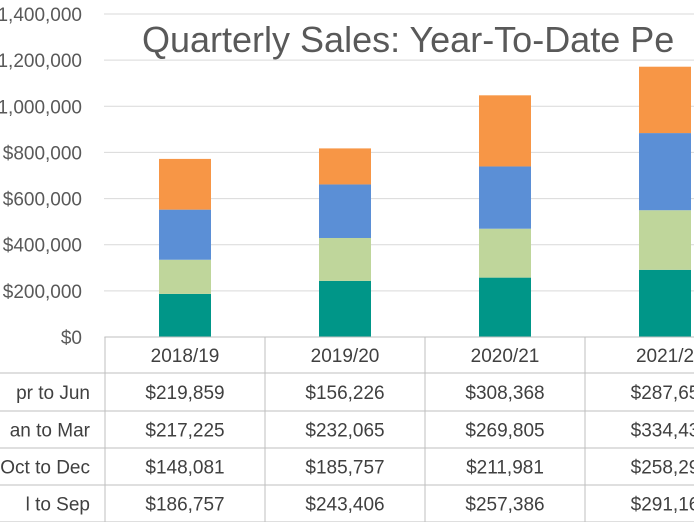 The height and width of the screenshot is (522, 694). What do you see at coordinates (662, 393) in the screenshot?
I see `table-cell-value: $287,65` at bounding box center [662, 393].